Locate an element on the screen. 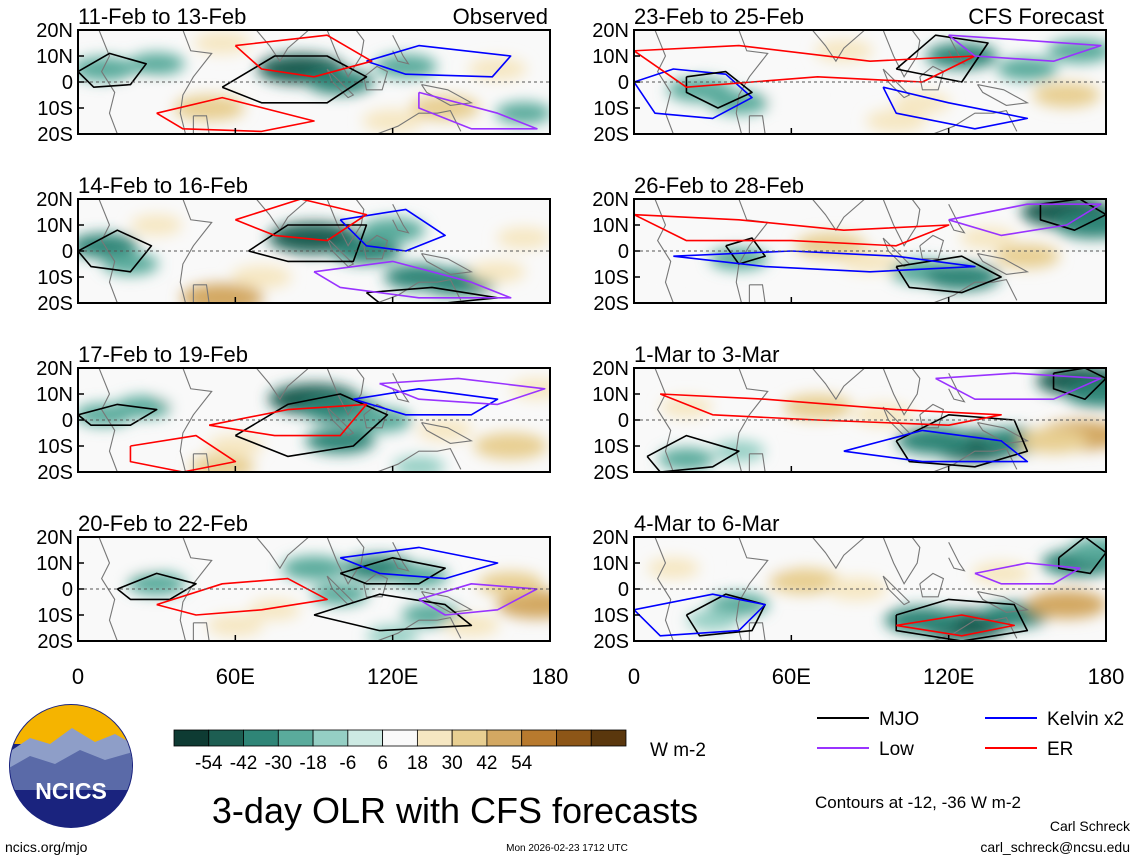  panel-period: 17-Feb to 19-Feb is located at coordinates (163, 354).